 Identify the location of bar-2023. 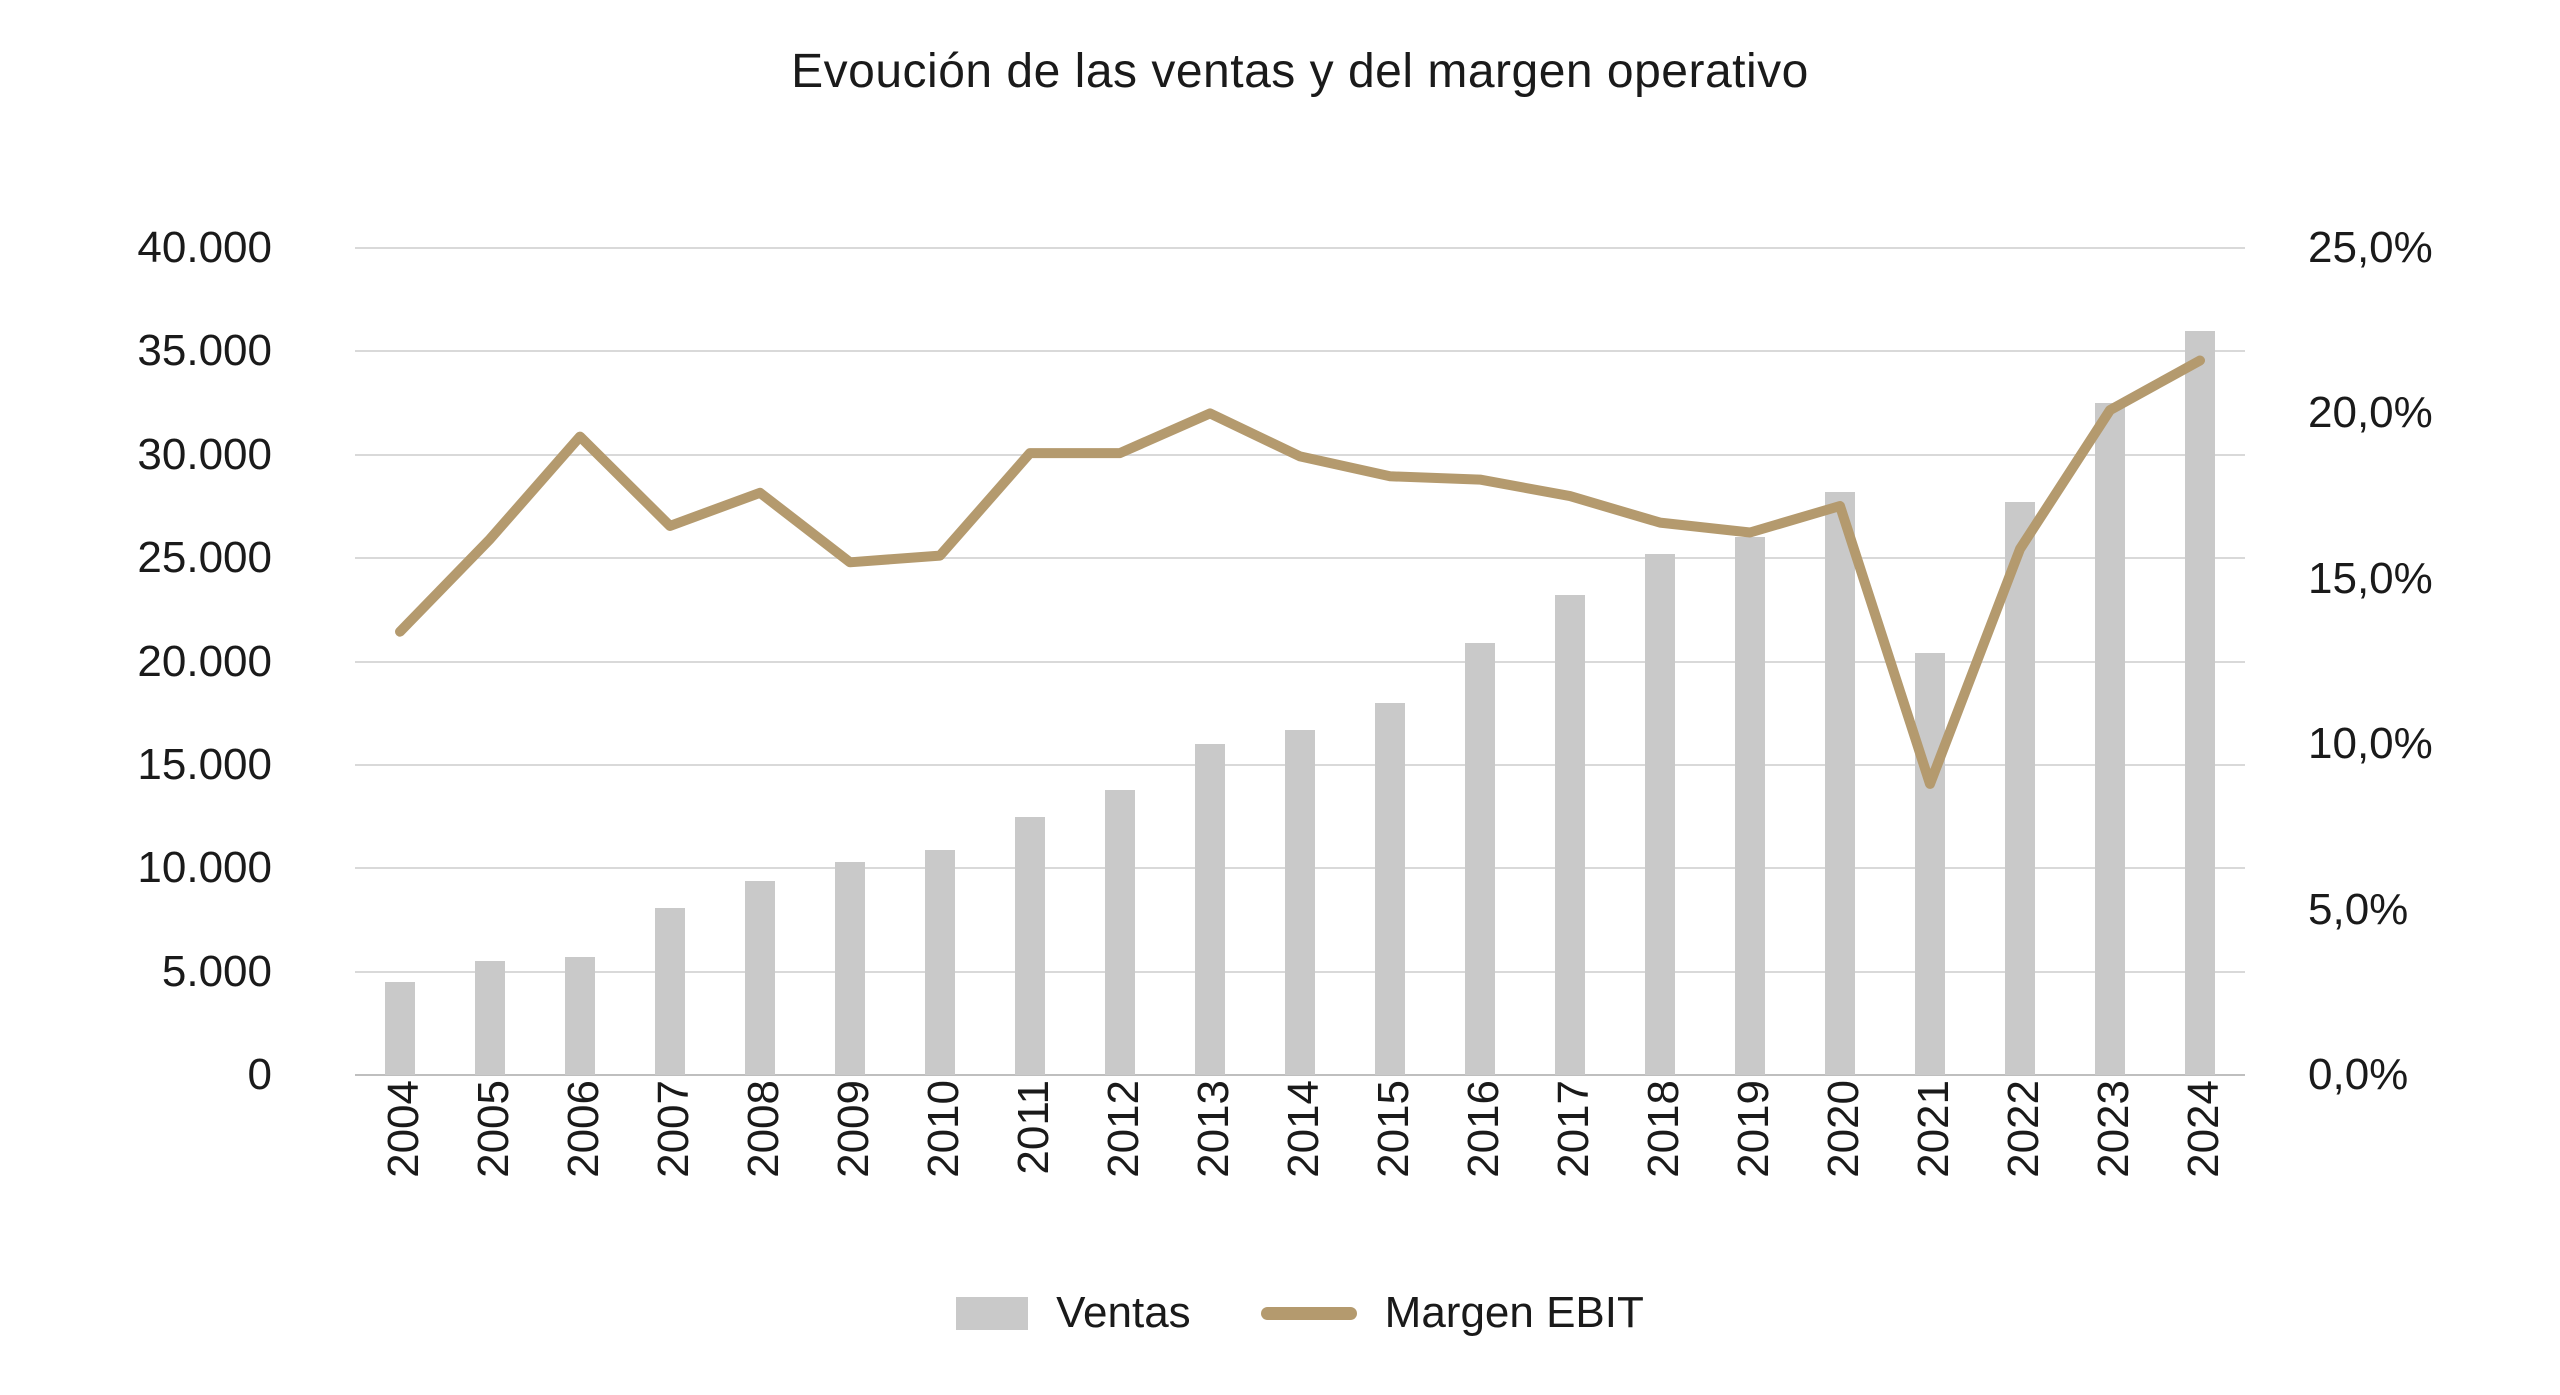
(2110, 739).